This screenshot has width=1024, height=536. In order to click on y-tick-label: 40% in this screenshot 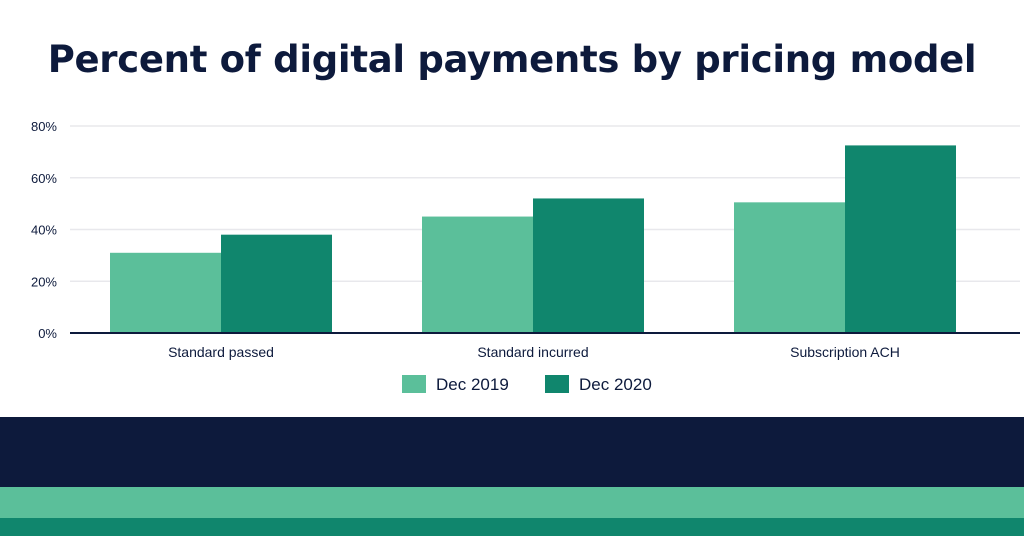, I will do `click(44, 230)`.